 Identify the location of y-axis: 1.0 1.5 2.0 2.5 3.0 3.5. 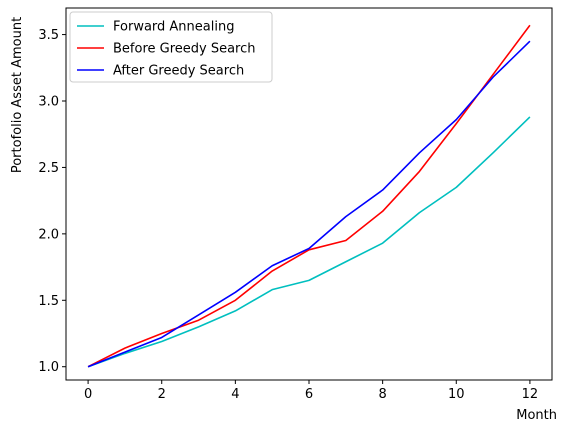
(52, 201).